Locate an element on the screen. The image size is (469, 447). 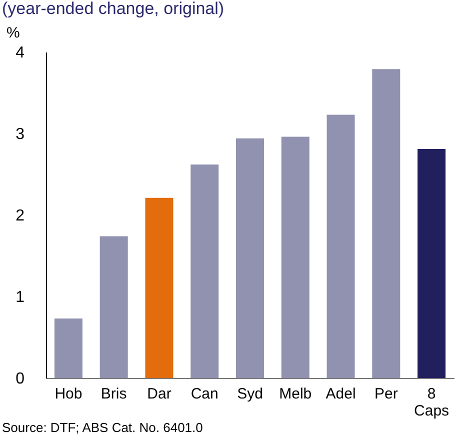
x-tick-label: Hob is located at coordinates (68, 394).